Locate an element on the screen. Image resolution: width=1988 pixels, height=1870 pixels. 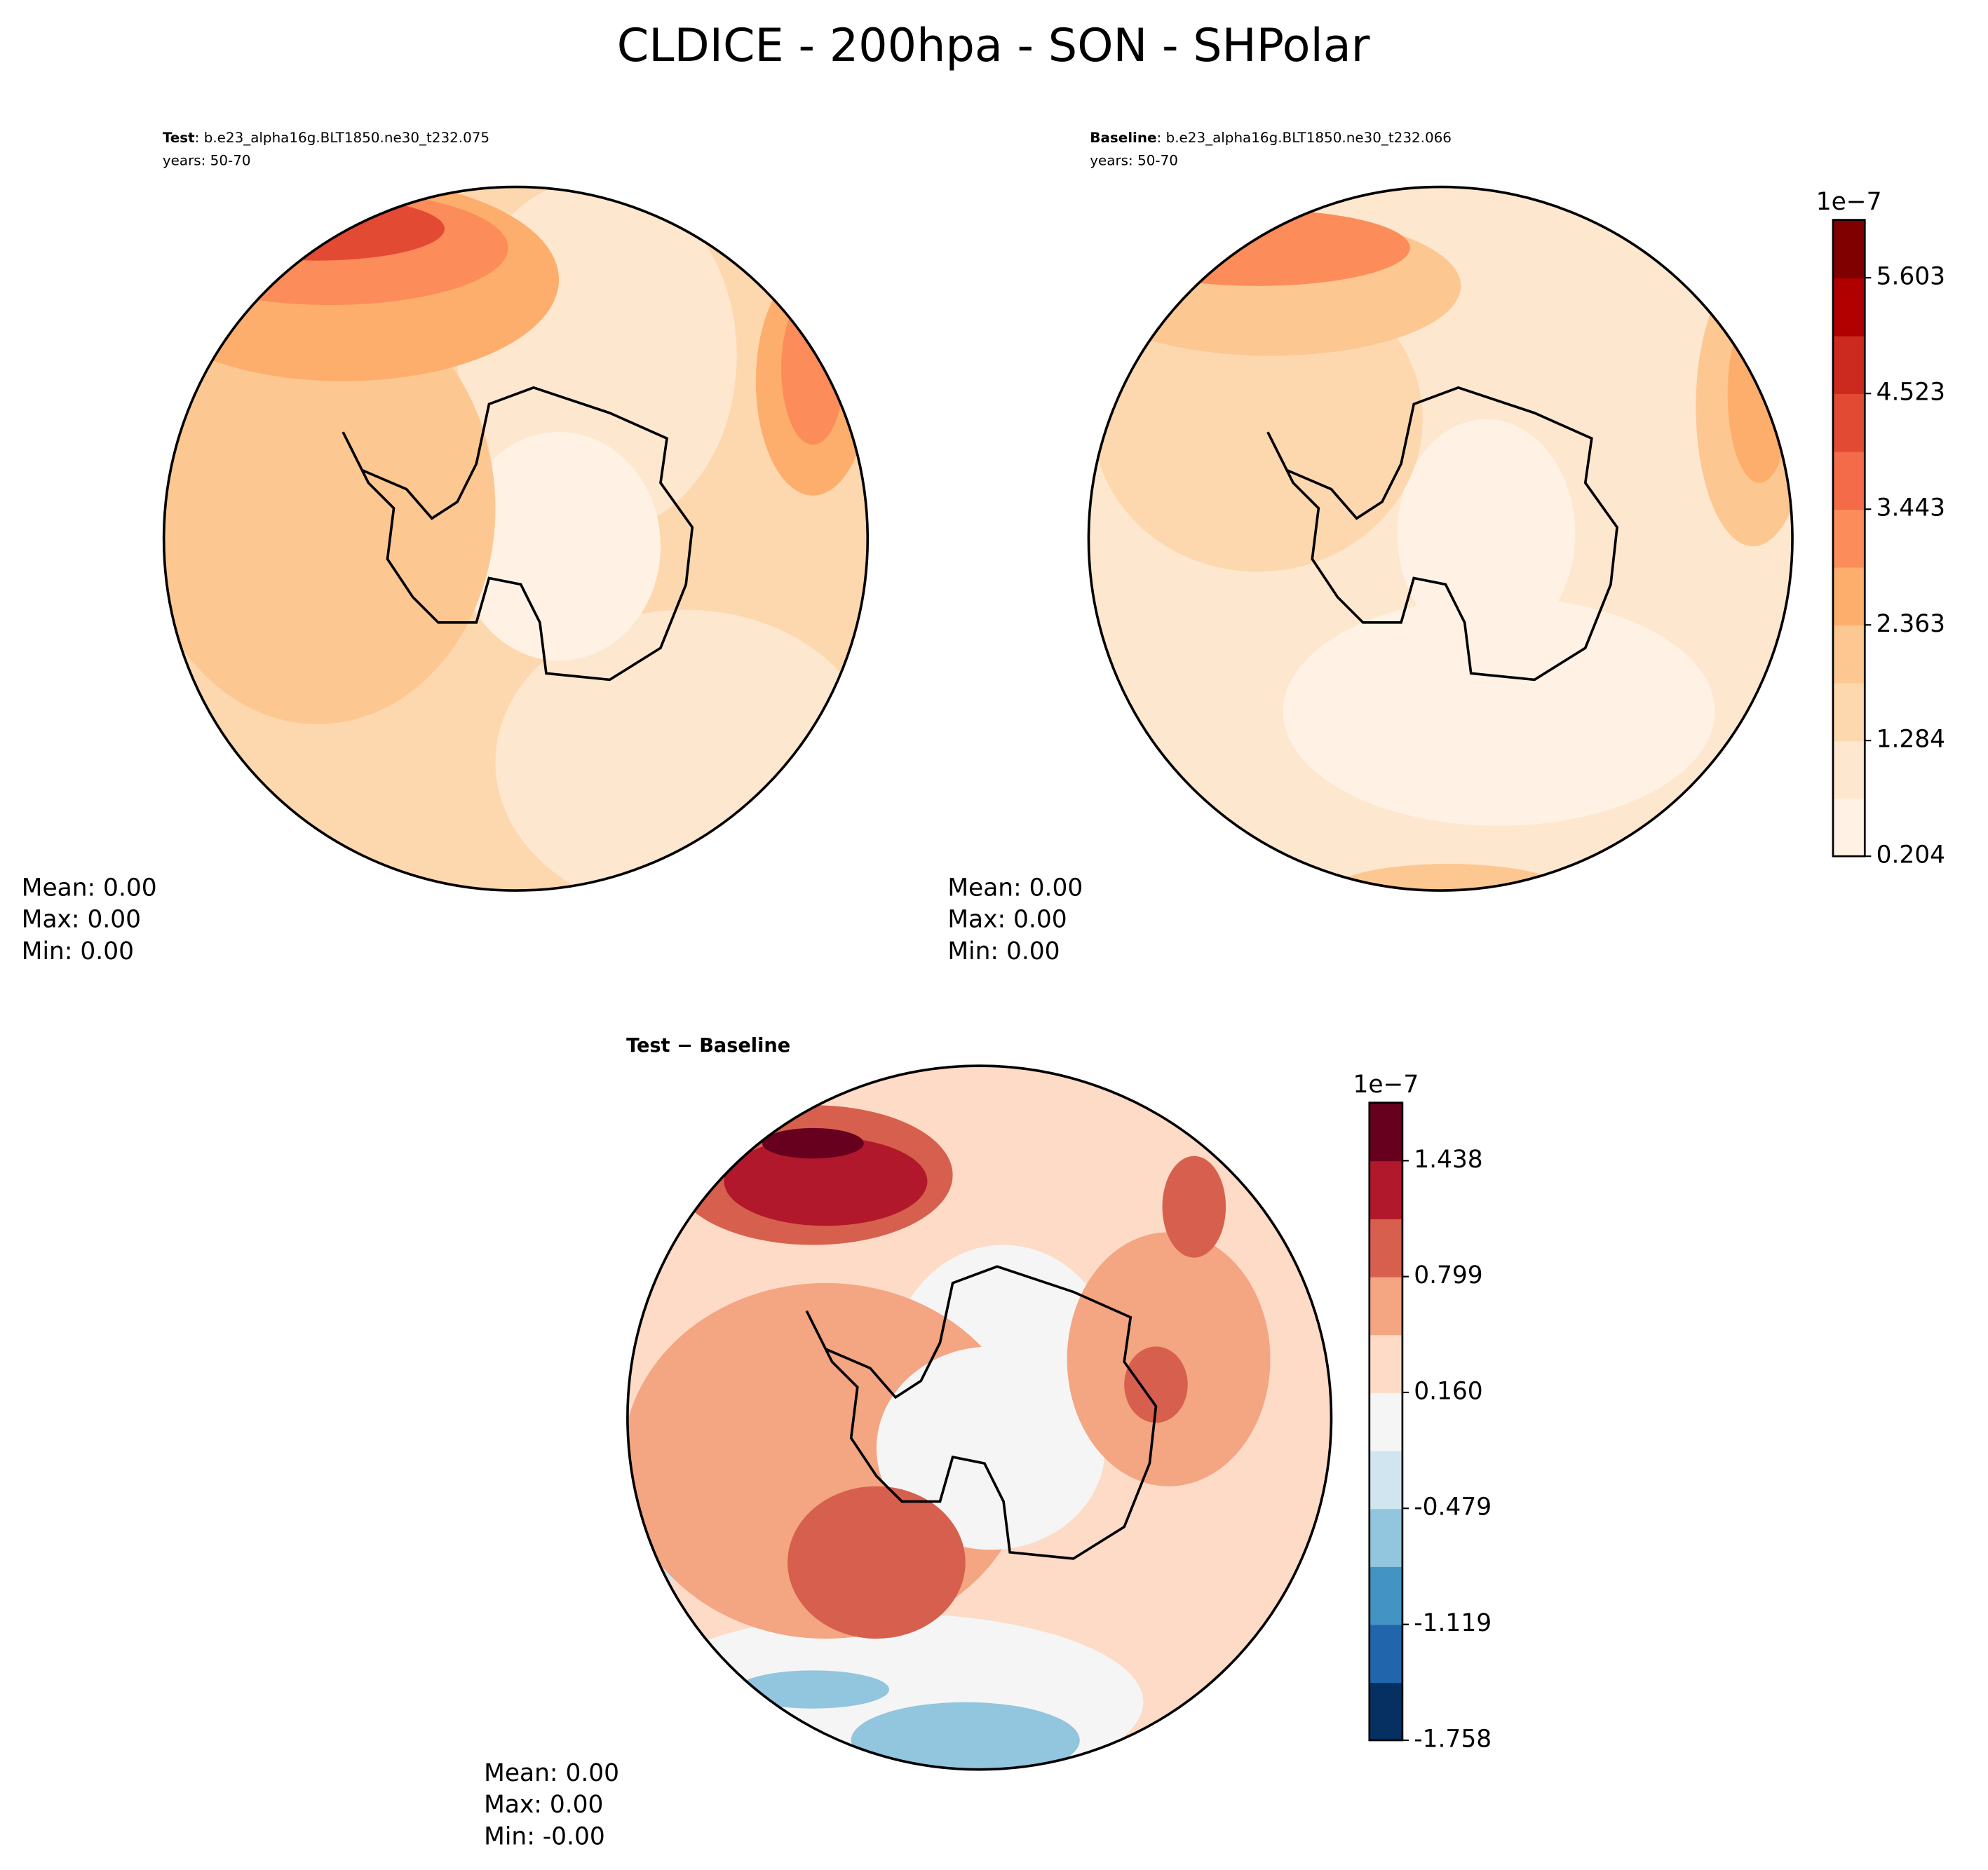
figure-title: CLDICE - 200hpa - SON - SHPolar is located at coordinates (994, 45).